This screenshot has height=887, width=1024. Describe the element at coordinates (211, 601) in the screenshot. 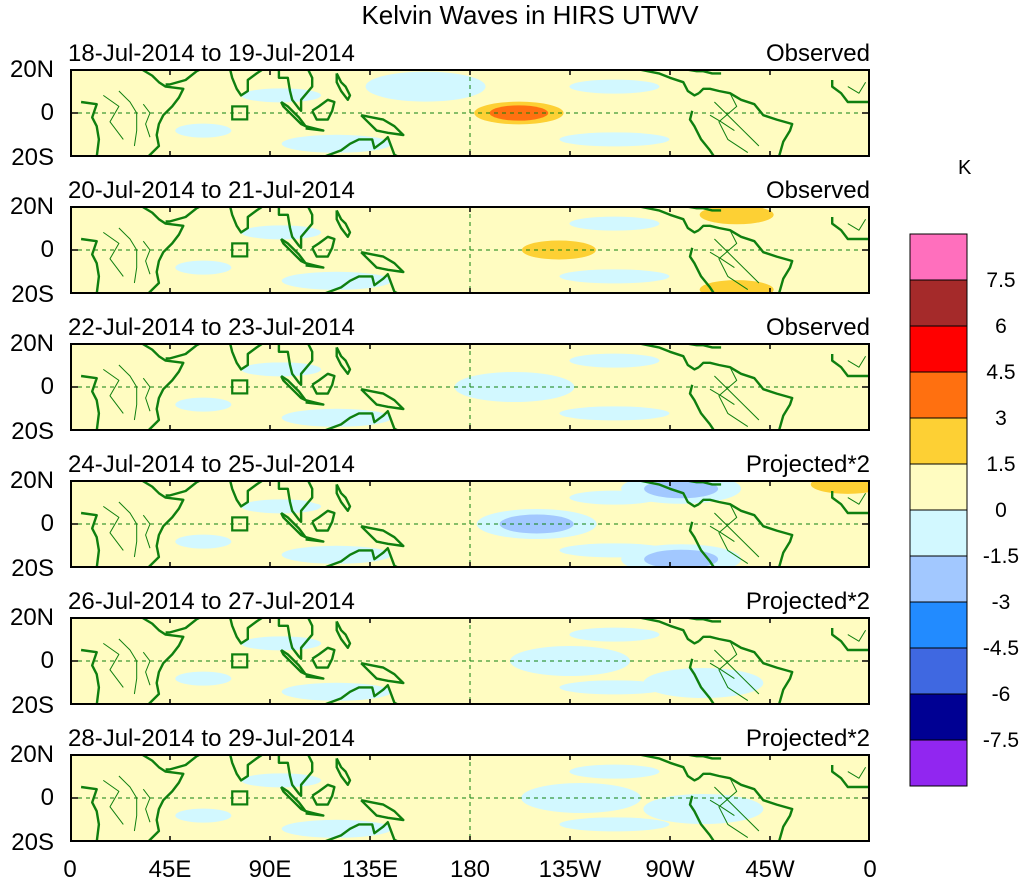

I see `panel-date-range: 26-Jul-2014 to 27-Jul-2014` at that location.